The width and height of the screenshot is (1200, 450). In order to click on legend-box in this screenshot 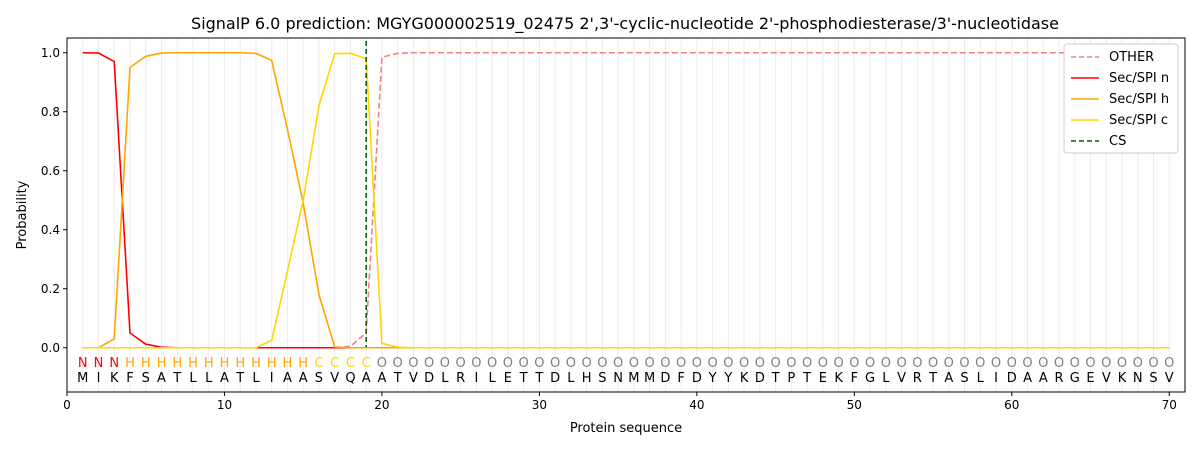, I will do `click(1121, 98)`.